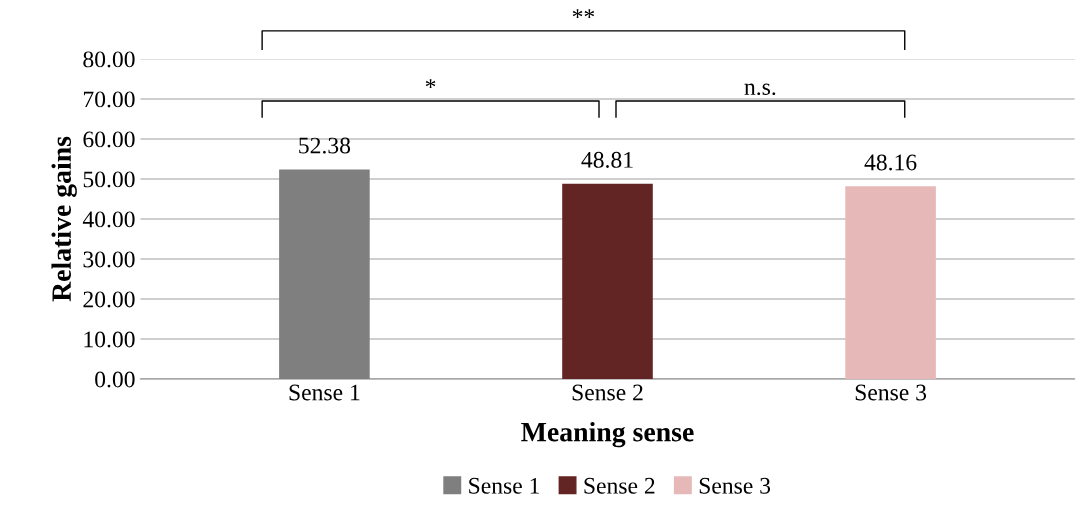 Image resolution: width=1080 pixels, height=508 pixels. I want to click on legend-label: Sense 1, so click(504, 485).